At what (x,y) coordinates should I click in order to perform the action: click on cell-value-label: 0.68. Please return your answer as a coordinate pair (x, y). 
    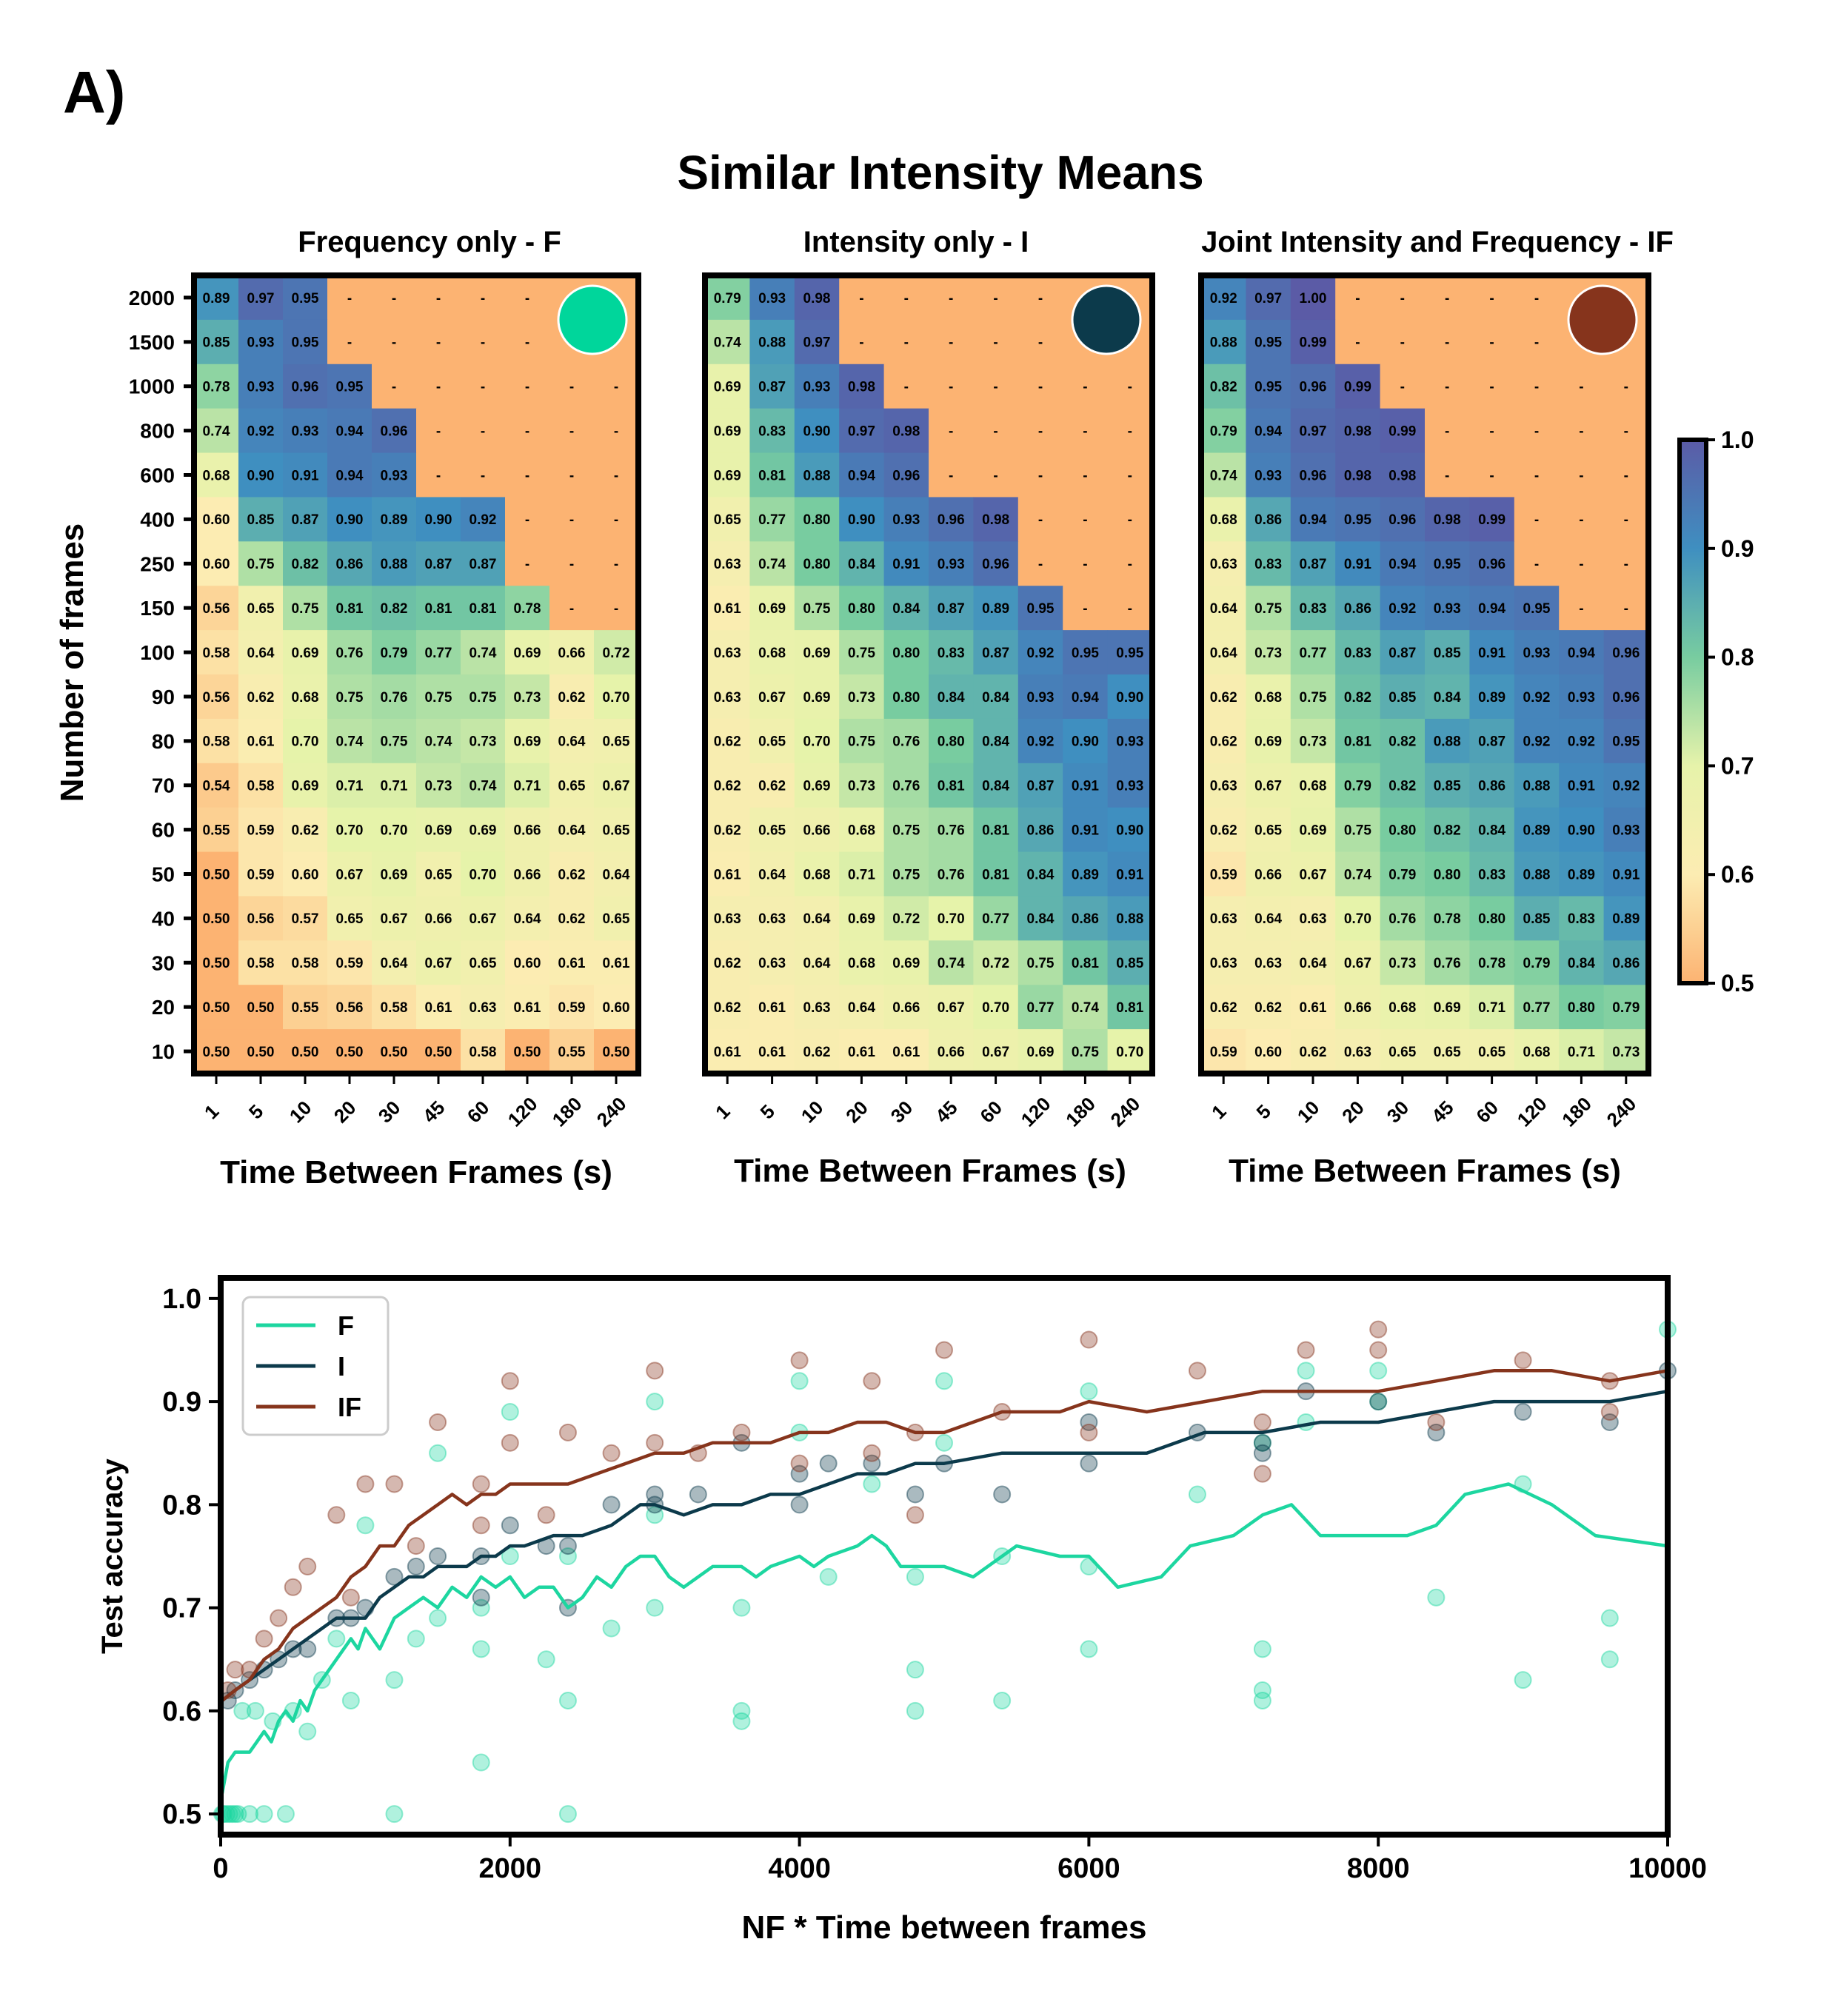
    Looking at the image, I should click on (1313, 786).